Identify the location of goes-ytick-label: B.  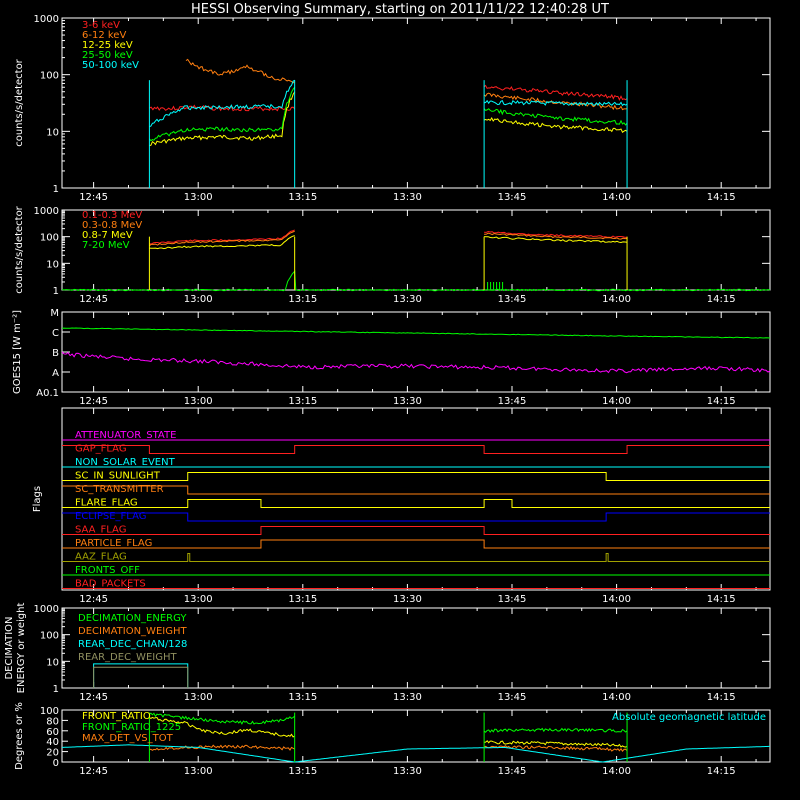
(55, 353).